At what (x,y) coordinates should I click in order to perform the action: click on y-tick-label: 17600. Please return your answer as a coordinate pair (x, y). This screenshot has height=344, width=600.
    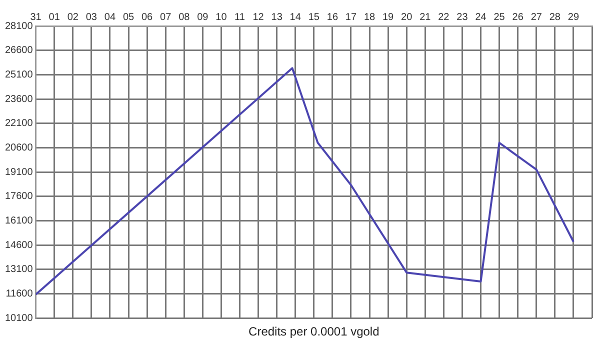
    Looking at the image, I should click on (19, 196).